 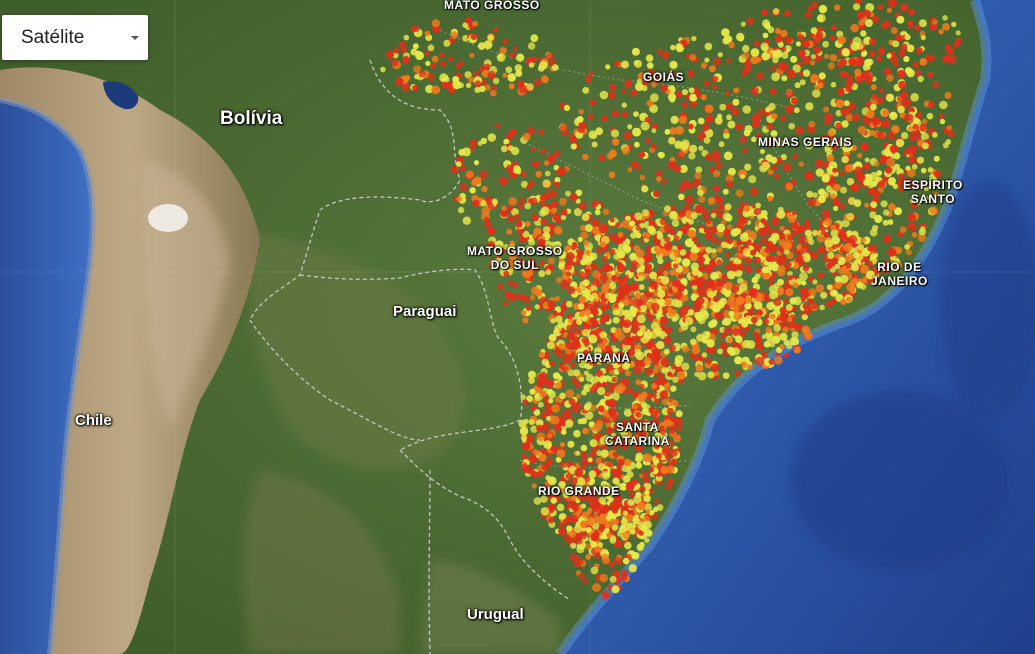 I want to click on map-type-dropdown: Satélite, so click(x=75, y=37).